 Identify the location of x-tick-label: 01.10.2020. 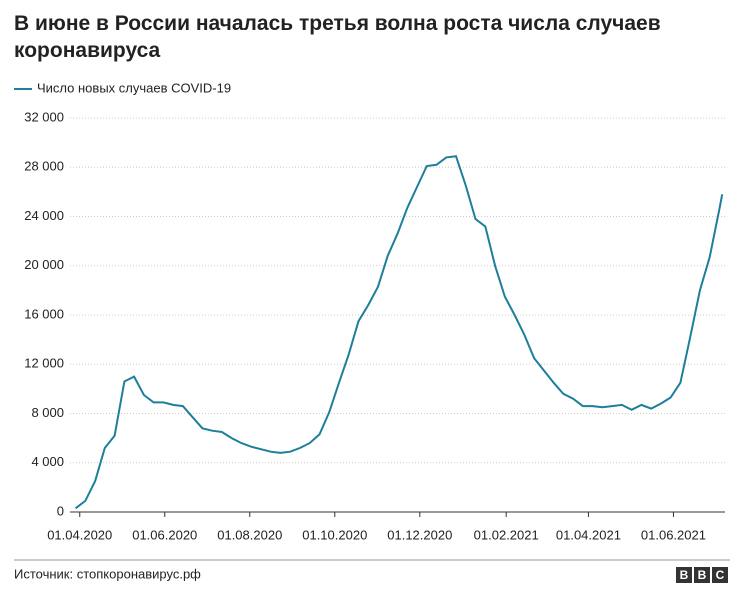
(334, 534).